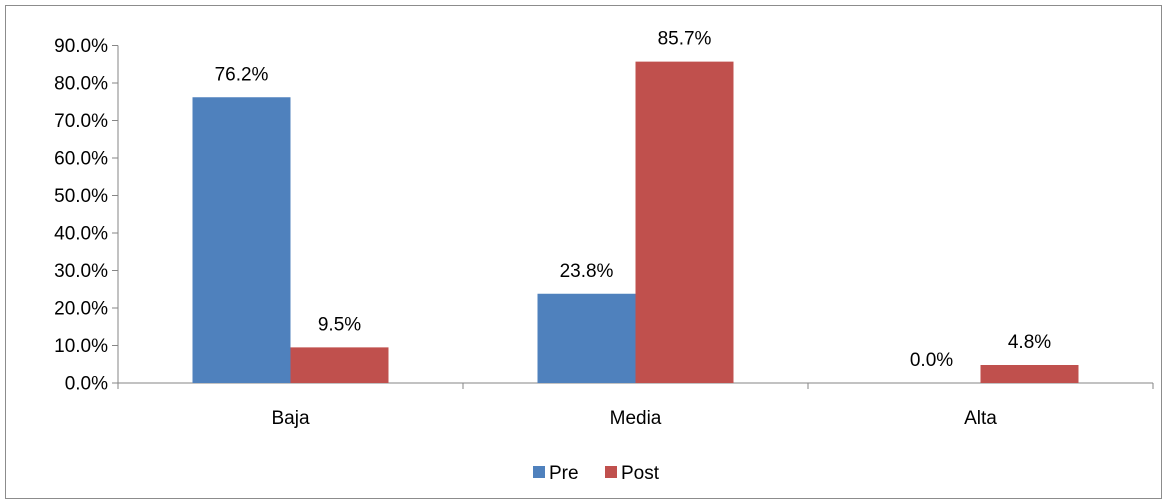  What do you see at coordinates (81, 159) in the screenshot?
I see `y-tick-label: 60.0%` at bounding box center [81, 159].